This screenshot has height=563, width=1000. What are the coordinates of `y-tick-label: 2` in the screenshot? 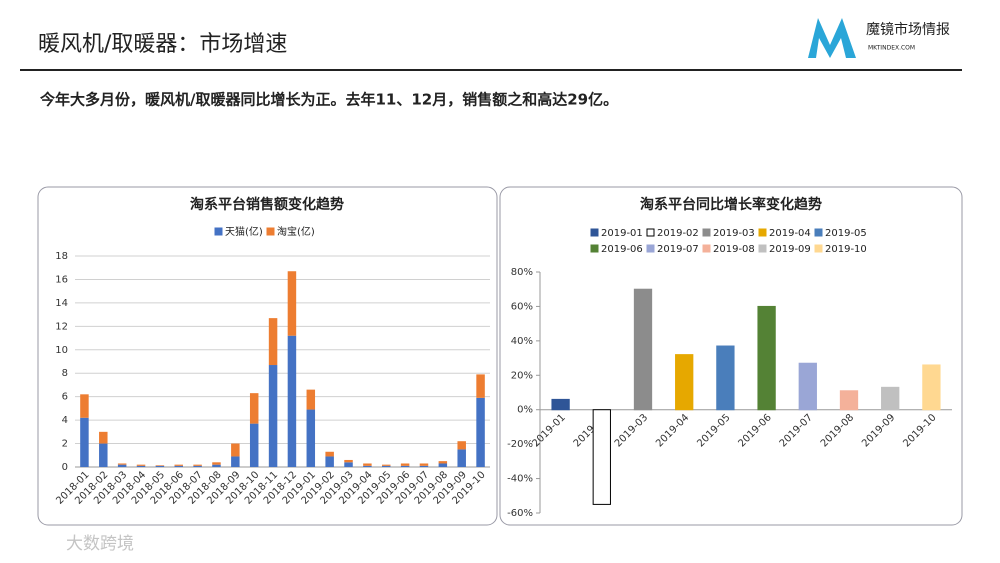 It's located at (65, 444).